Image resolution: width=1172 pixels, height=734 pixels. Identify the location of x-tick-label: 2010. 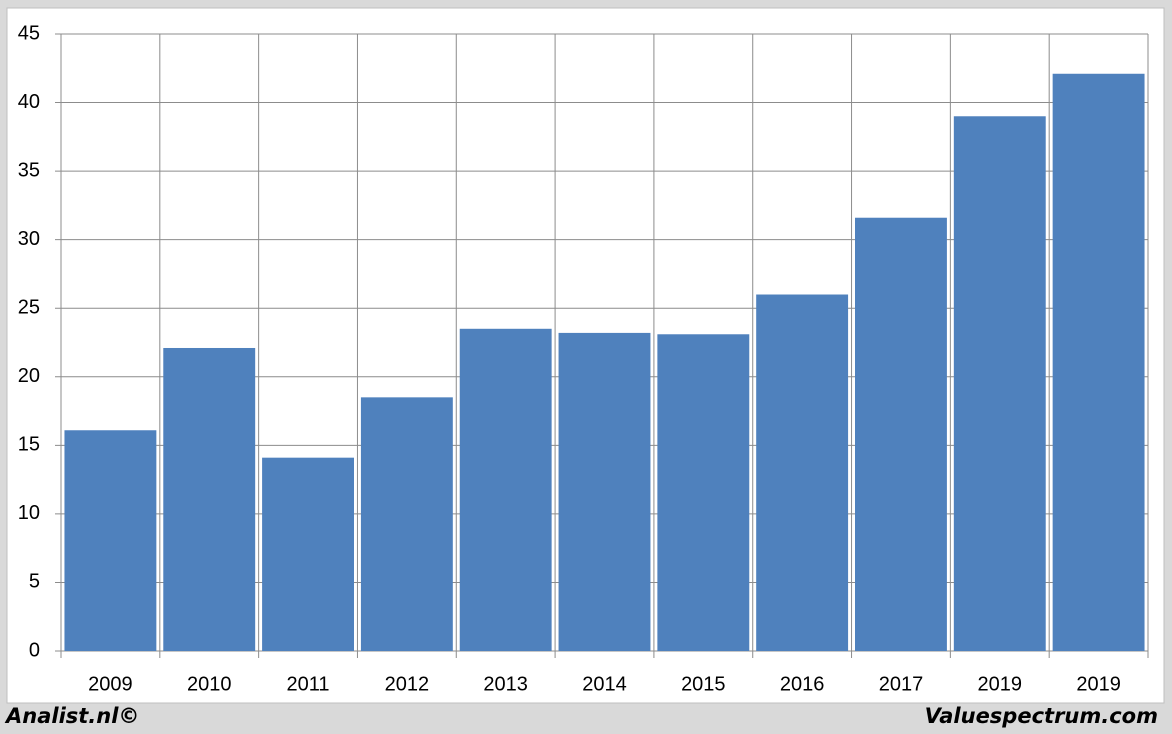
(209, 684).